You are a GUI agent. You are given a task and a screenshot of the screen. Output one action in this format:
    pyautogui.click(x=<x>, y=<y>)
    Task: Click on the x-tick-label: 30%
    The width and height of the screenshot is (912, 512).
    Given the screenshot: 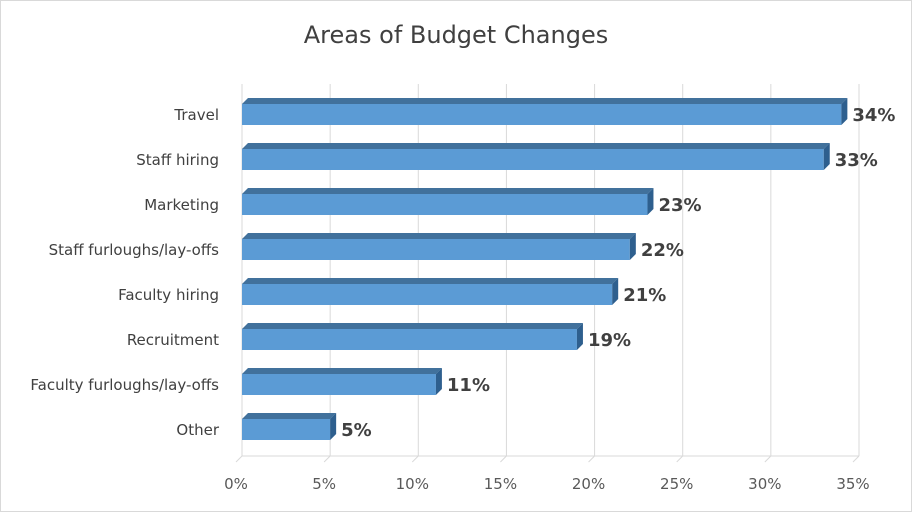 What is the action you would take?
    pyautogui.click(x=764, y=484)
    